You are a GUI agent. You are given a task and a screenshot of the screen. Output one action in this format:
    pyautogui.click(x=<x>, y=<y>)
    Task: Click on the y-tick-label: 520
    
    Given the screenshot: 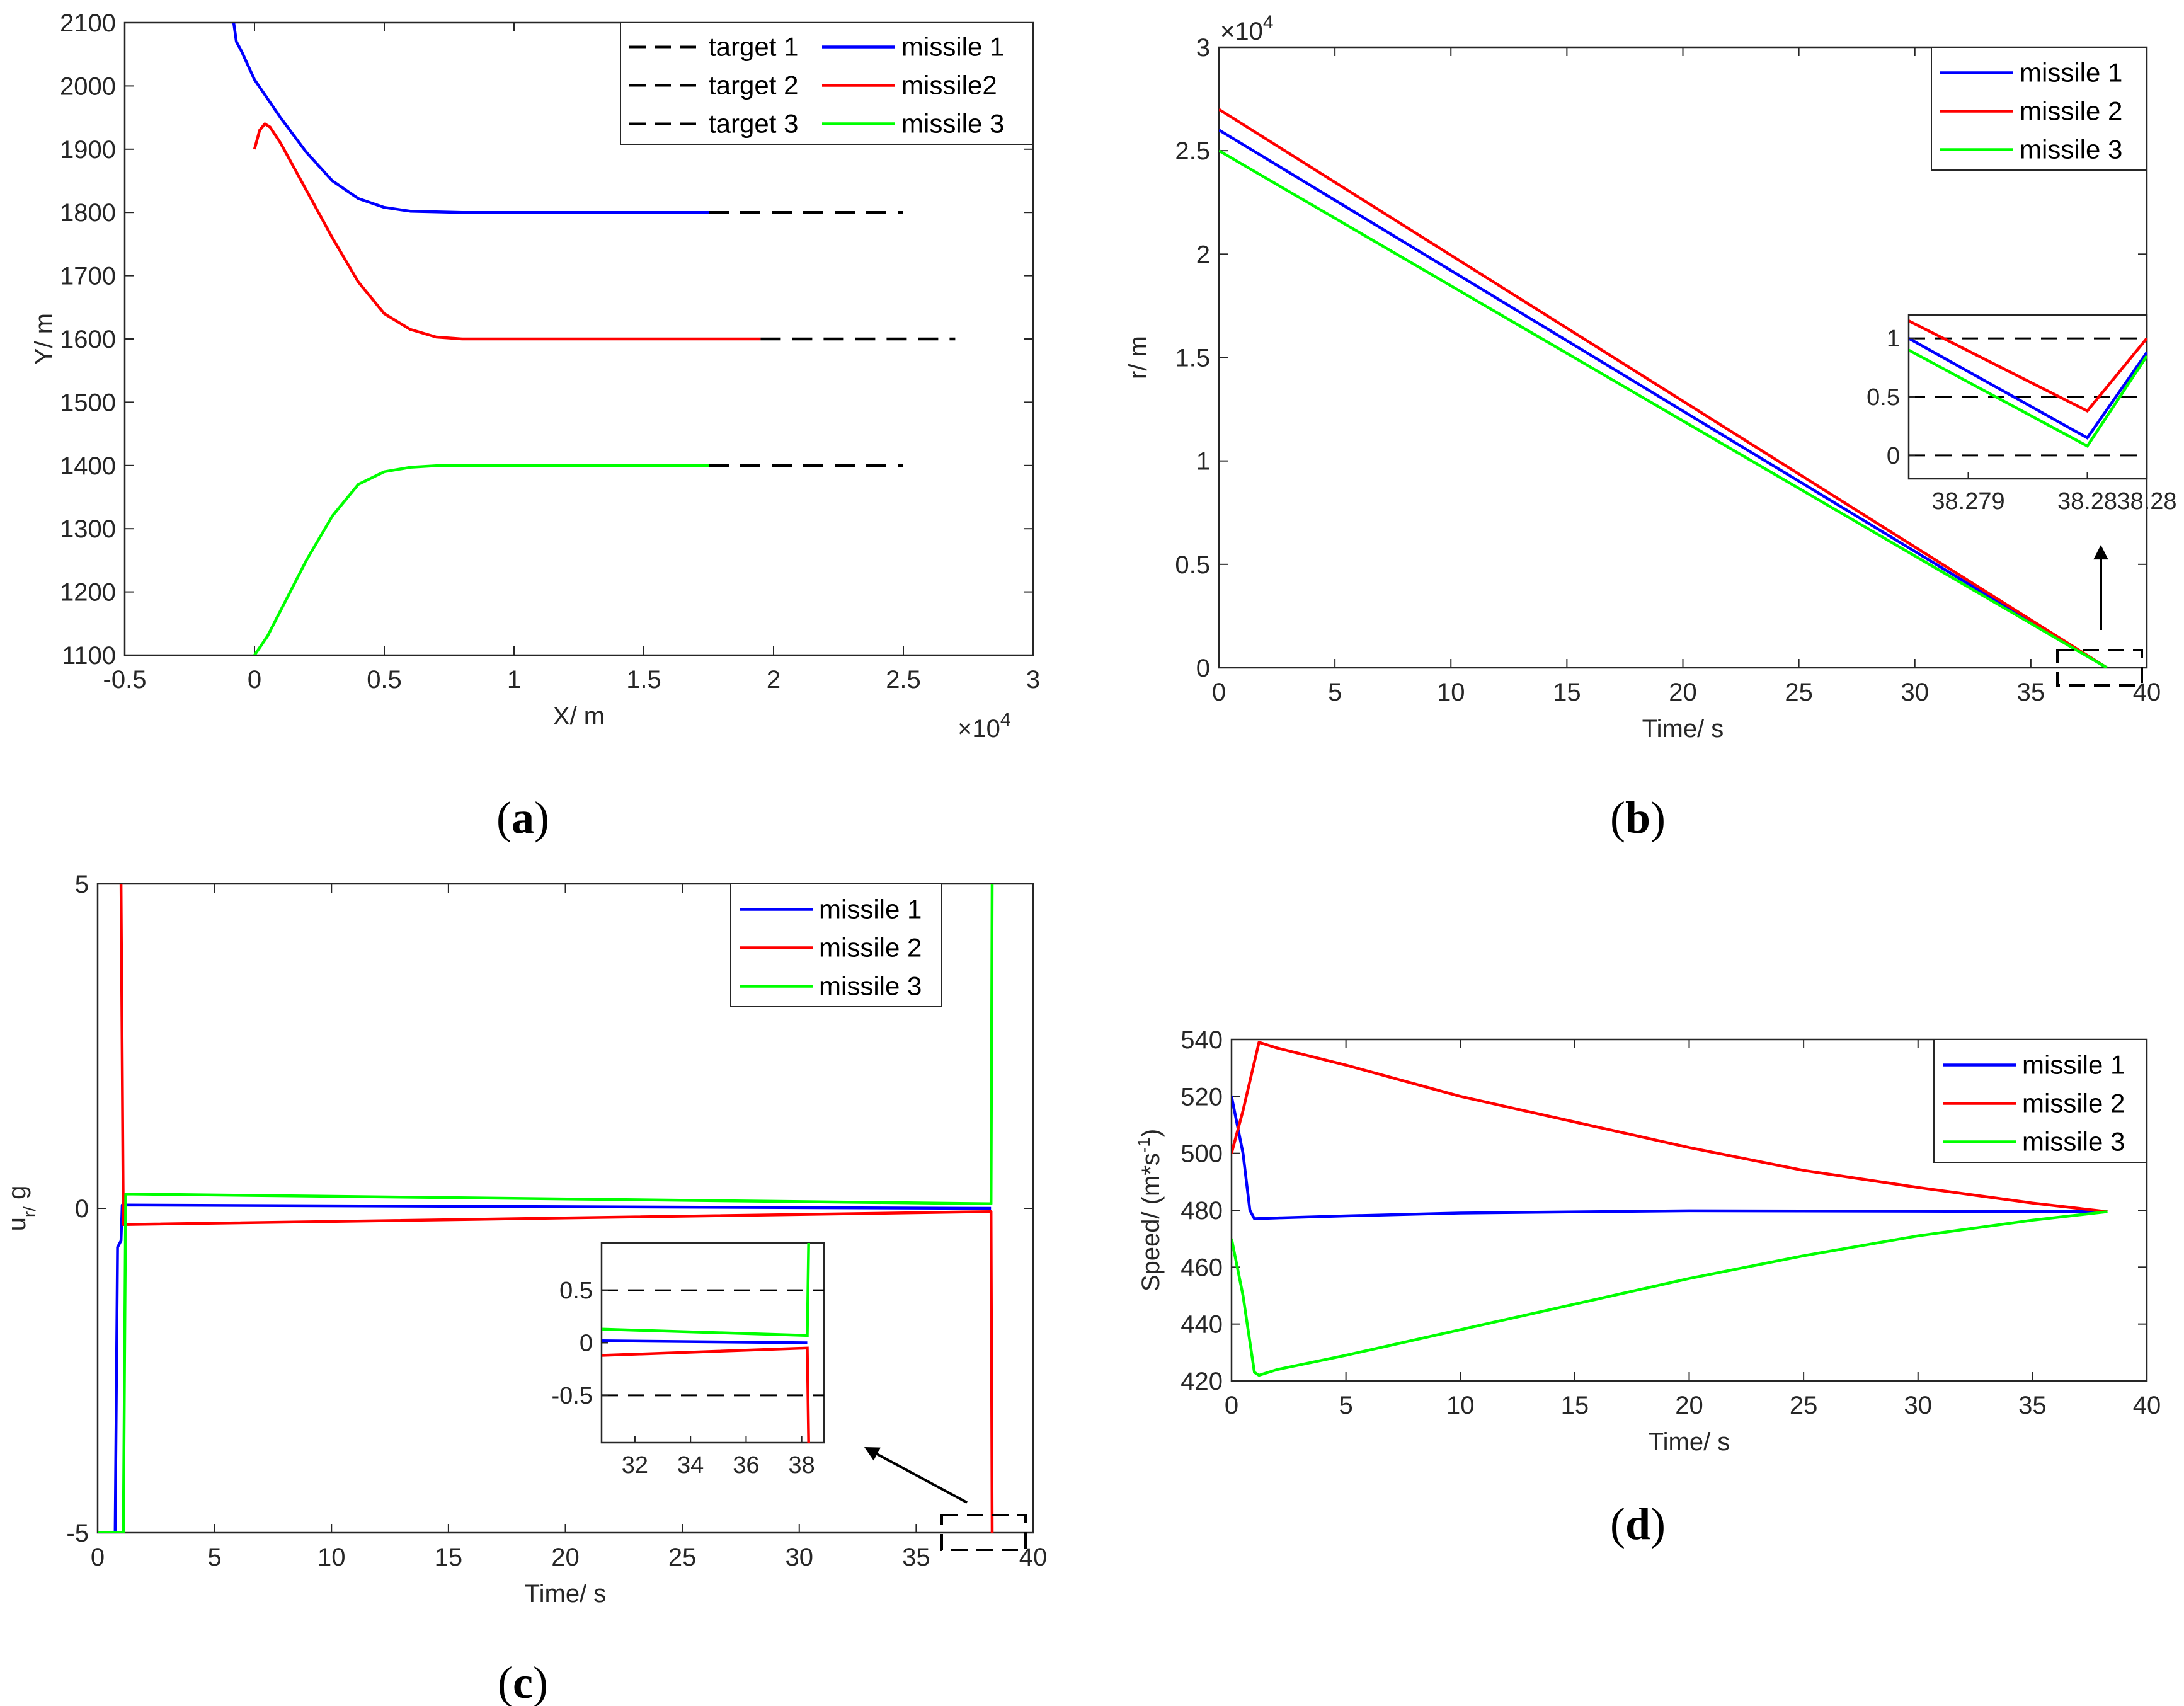 What is the action you would take?
    pyautogui.click(x=1202, y=1097)
    